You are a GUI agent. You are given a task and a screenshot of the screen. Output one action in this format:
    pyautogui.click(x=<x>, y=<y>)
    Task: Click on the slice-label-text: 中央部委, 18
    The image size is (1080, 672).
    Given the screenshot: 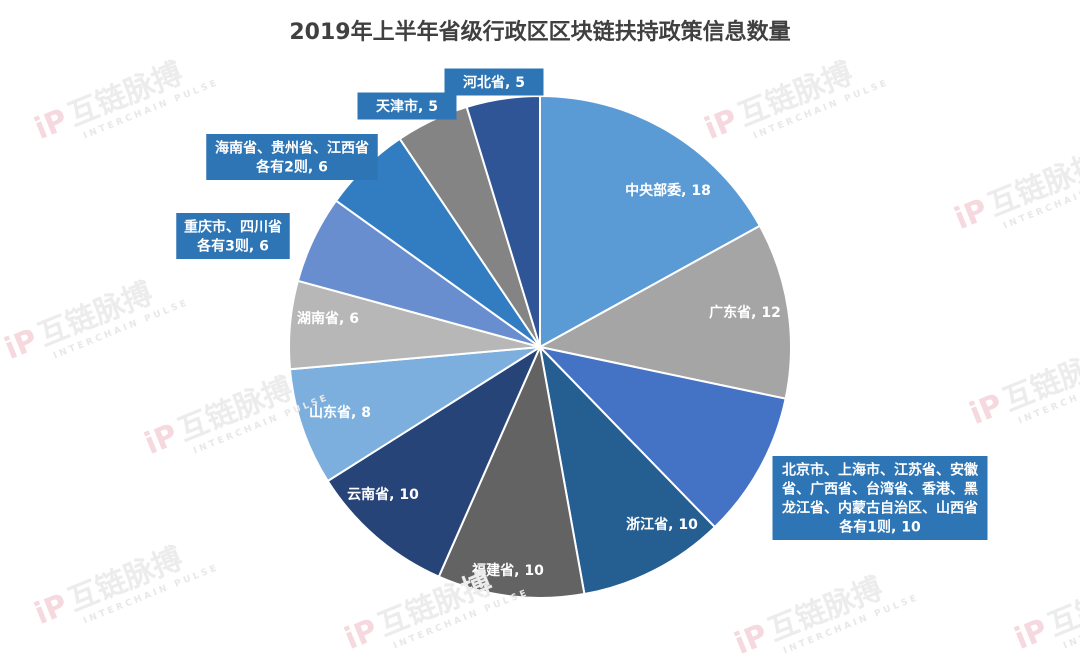 What is the action you would take?
    pyautogui.click(x=668, y=190)
    